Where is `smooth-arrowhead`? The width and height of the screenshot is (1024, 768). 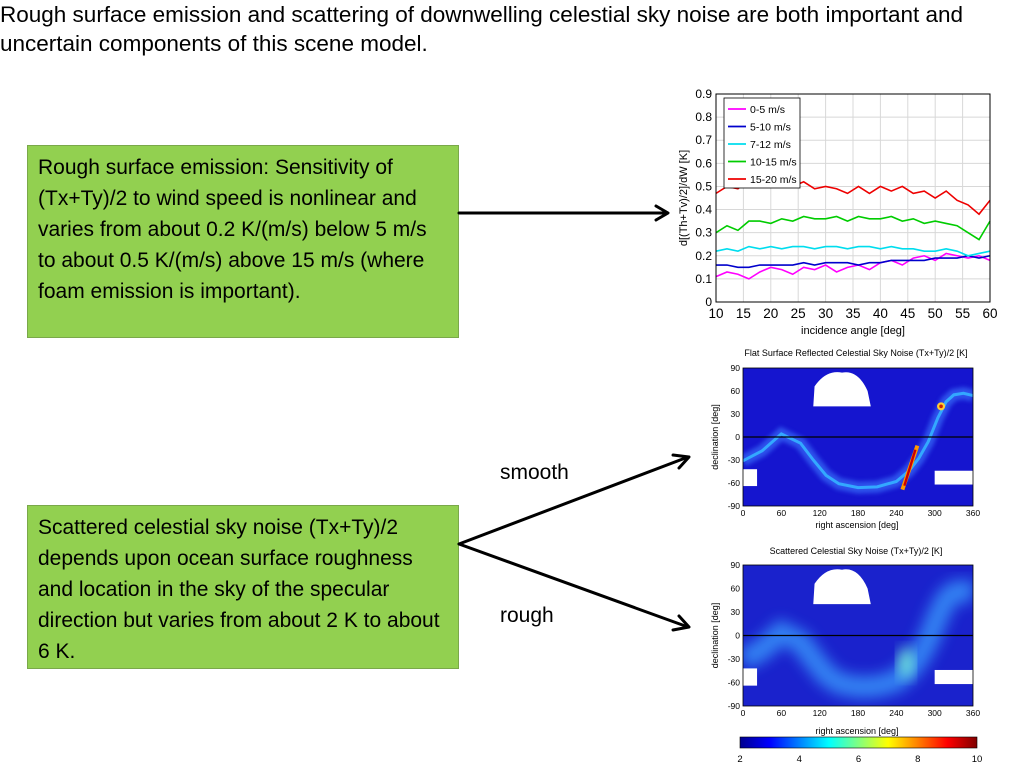 smooth-arrowhead is located at coordinates (681, 461).